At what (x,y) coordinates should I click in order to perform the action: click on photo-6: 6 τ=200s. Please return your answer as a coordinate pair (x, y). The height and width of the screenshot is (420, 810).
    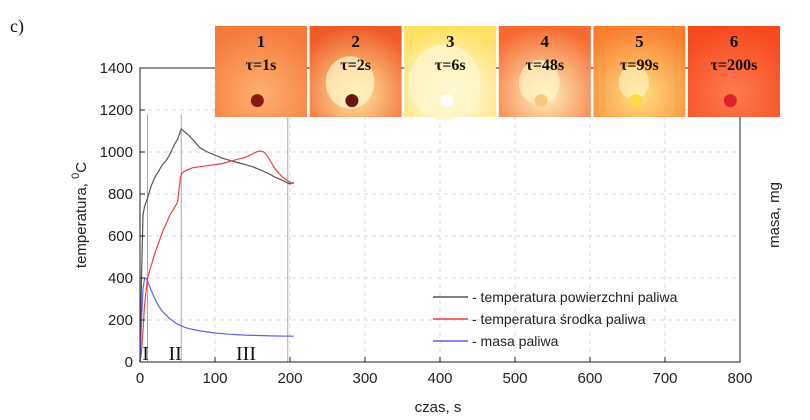
    Looking at the image, I should click on (734, 71).